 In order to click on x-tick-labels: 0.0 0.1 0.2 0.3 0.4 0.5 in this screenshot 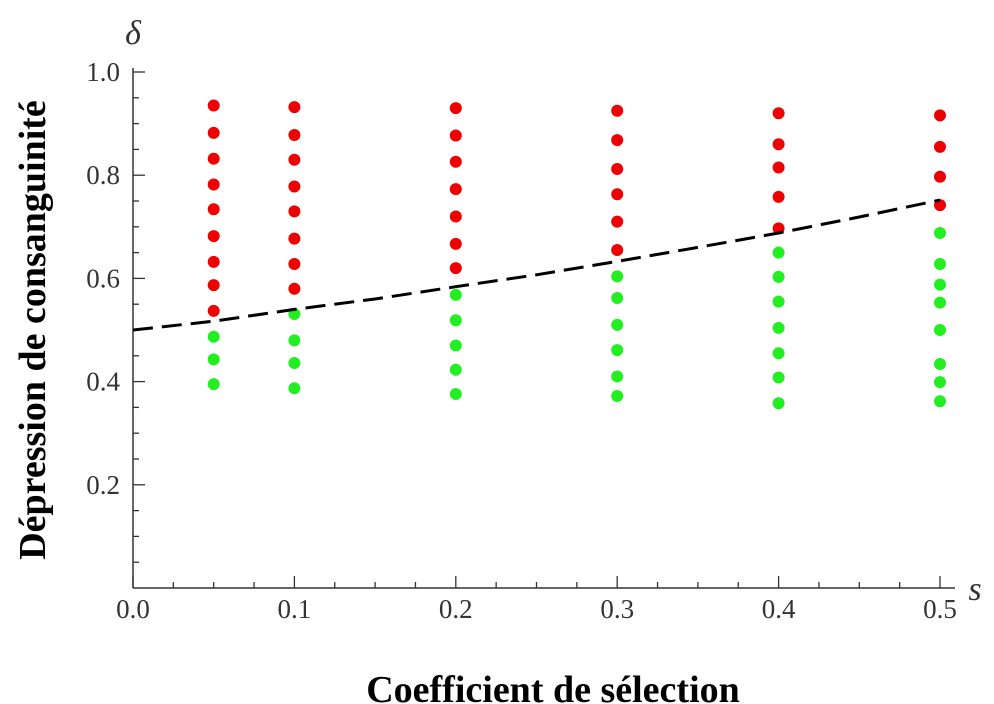, I will do `click(536, 609)`.